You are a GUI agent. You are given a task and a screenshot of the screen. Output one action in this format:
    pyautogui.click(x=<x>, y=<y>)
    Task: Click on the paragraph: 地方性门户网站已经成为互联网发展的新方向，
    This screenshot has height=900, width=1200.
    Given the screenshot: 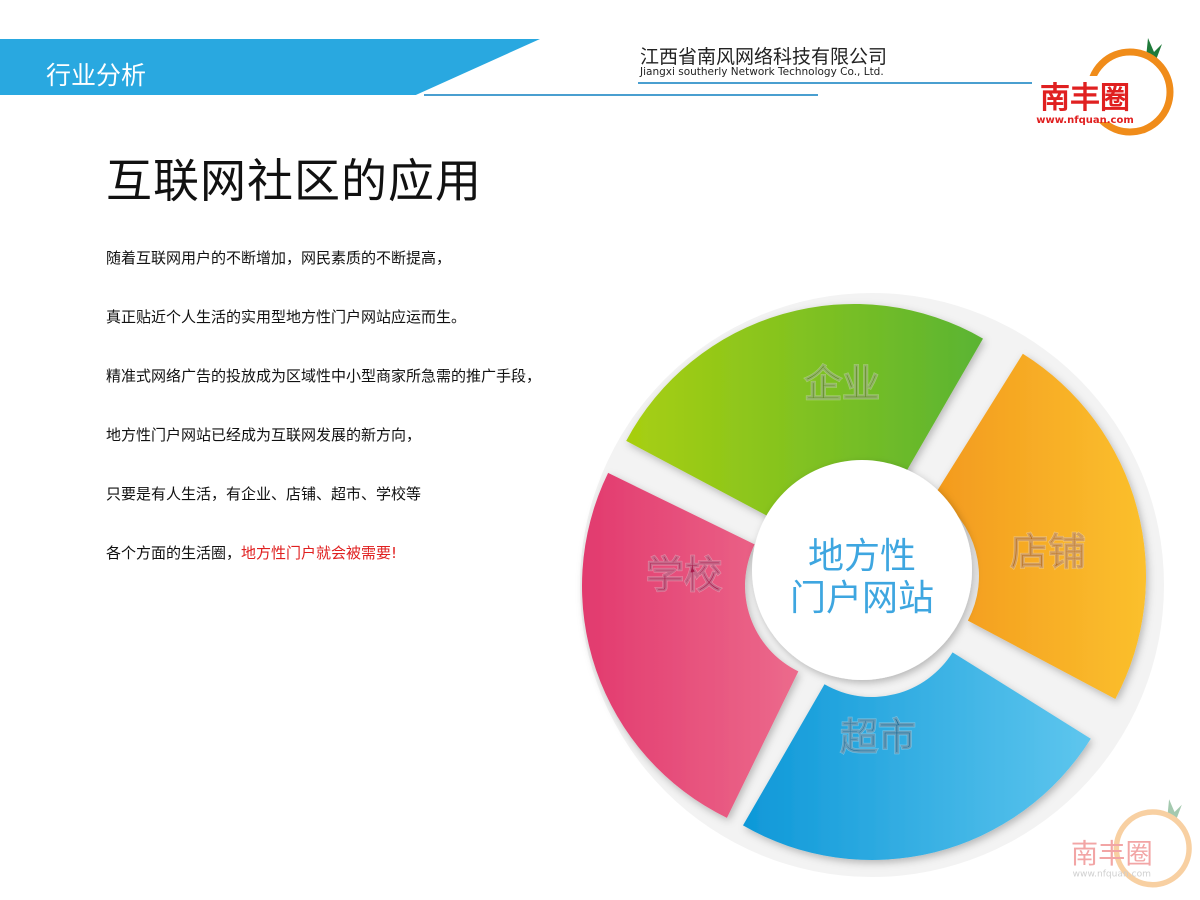 What is the action you would take?
    pyautogui.click(x=264, y=435)
    